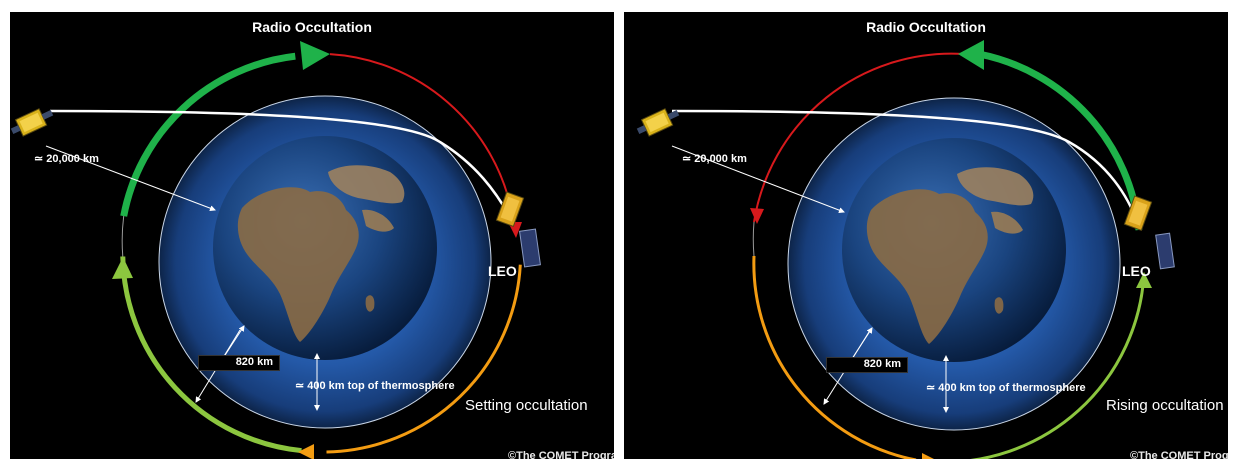  I want to click on occultation-caption: Rising occultation, so click(1165, 405).